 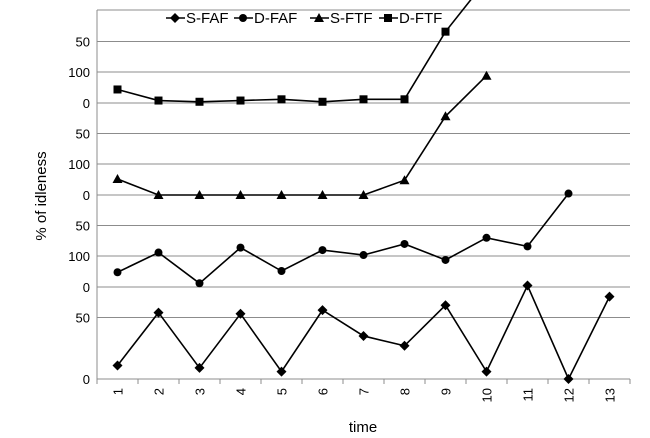 I want to click on legend-item: D-FAF, so click(x=265, y=18).